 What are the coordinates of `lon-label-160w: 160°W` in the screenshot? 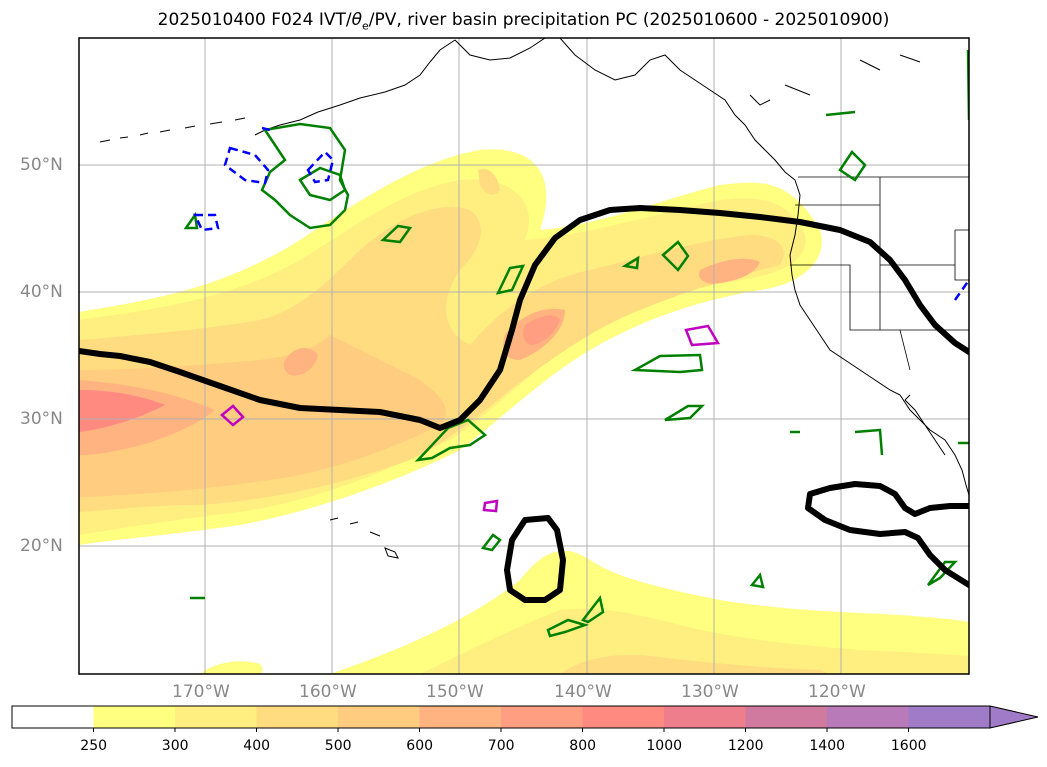 It's located at (328, 692).